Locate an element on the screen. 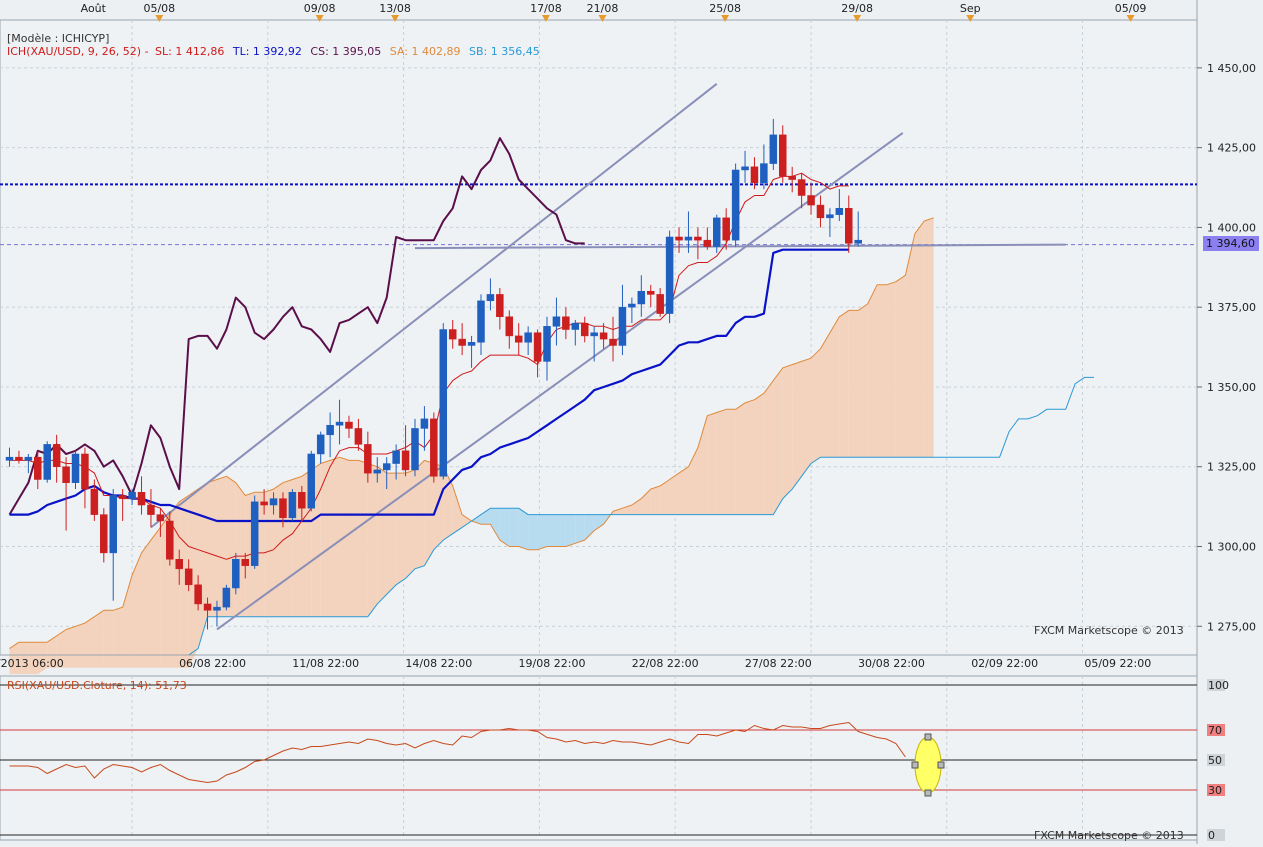 The height and width of the screenshot is (847, 1263). top-date-label: 09/08 is located at coordinates (320, 8).